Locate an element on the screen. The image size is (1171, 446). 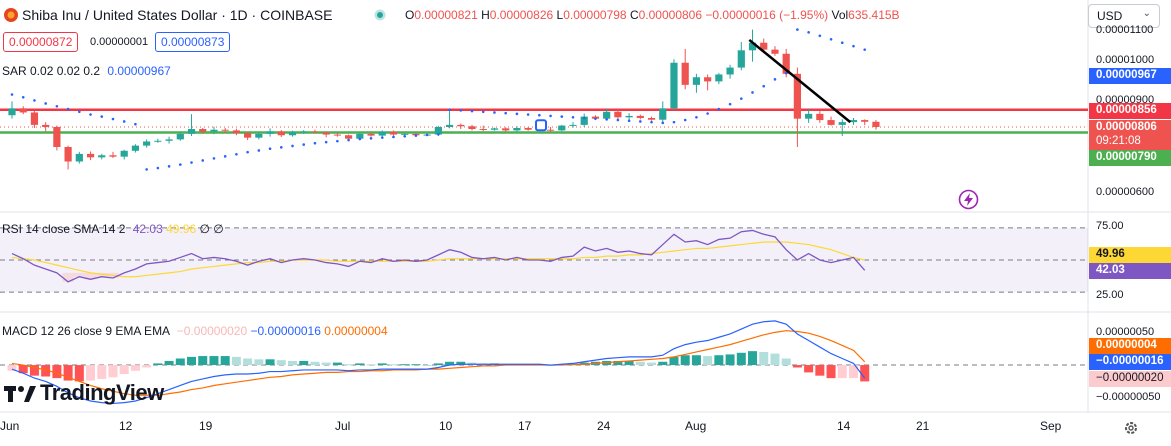
sell-button: 0.00000872 is located at coordinates (41, 42).